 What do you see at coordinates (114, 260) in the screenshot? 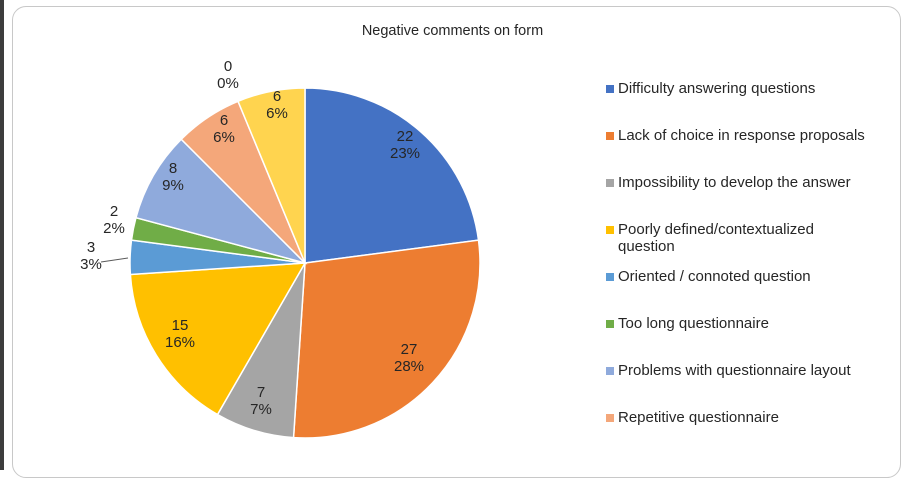
I see `leader-line` at bounding box center [114, 260].